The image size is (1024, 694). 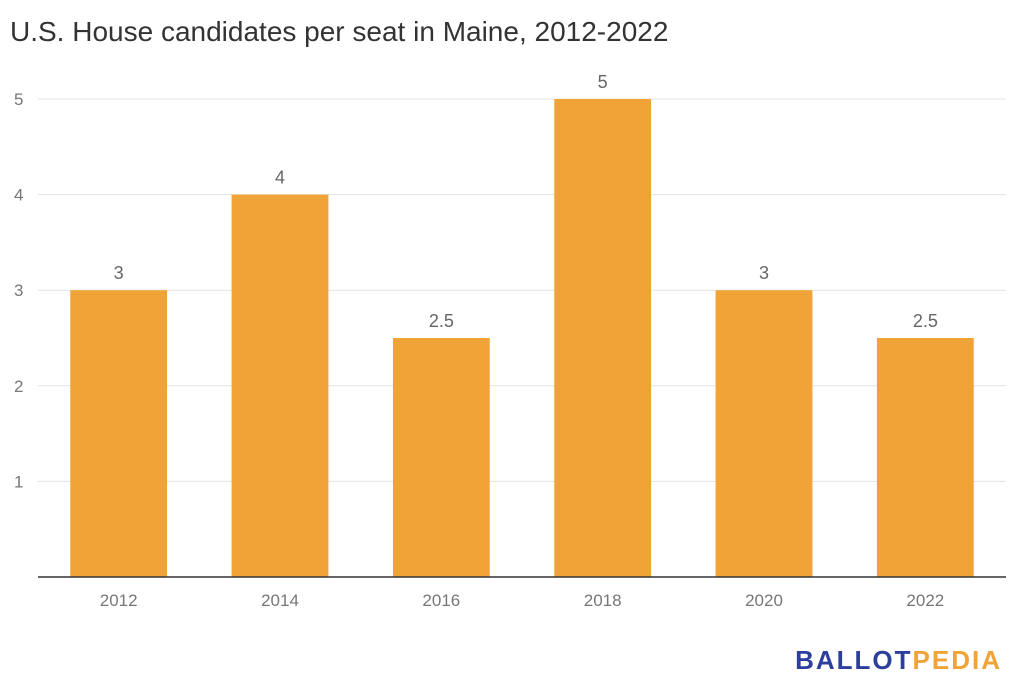 What do you see at coordinates (854, 660) in the screenshot?
I see `logo-ballot-text: BALLOT` at bounding box center [854, 660].